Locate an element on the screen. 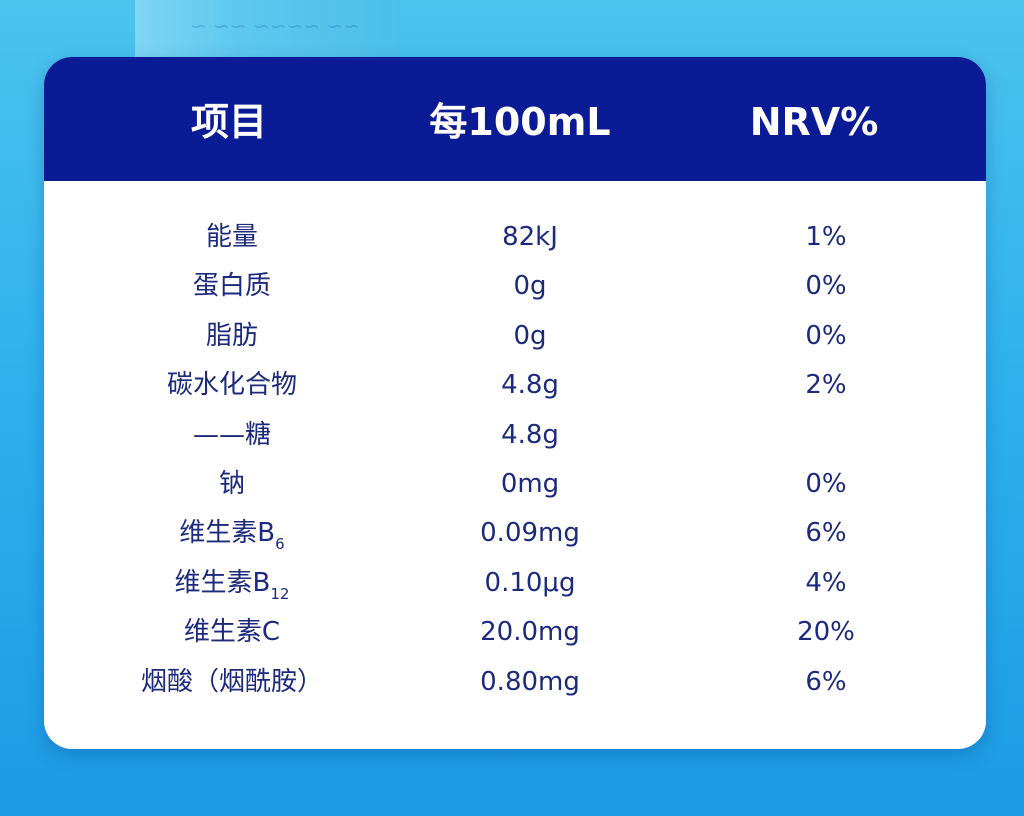  per-100ml-value: 0mg is located at coordinates (530, 483).